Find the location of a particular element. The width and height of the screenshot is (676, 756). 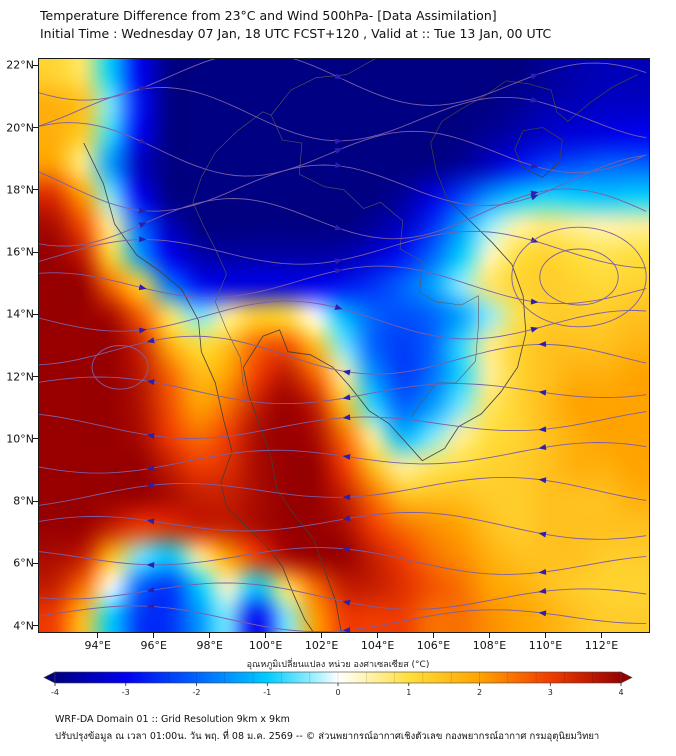

lat-tick-label: 12°N is located at coordinates (20, 377).